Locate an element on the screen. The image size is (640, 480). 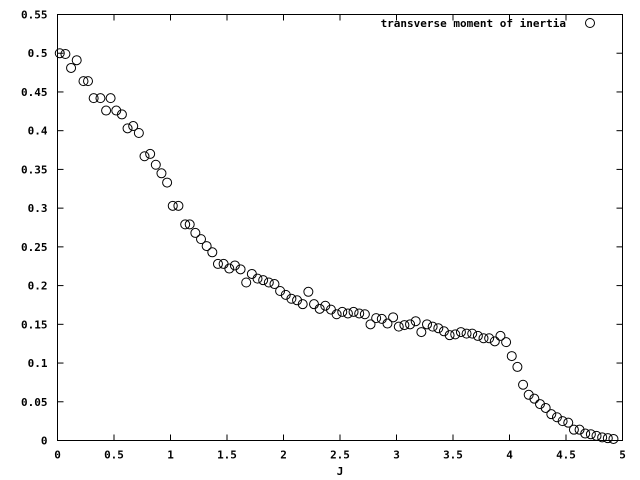
x-tick-label: 0.5 is located at coordinates (114, 455).